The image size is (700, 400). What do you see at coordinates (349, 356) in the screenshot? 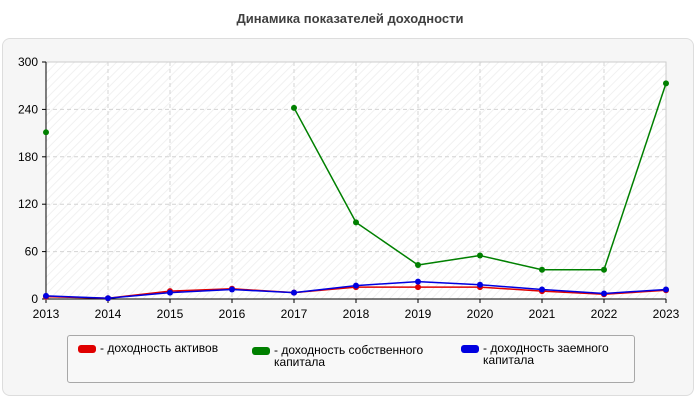
I see `legend-label-equity: - доходность собственного капитала` at bounding box center [349, 356].